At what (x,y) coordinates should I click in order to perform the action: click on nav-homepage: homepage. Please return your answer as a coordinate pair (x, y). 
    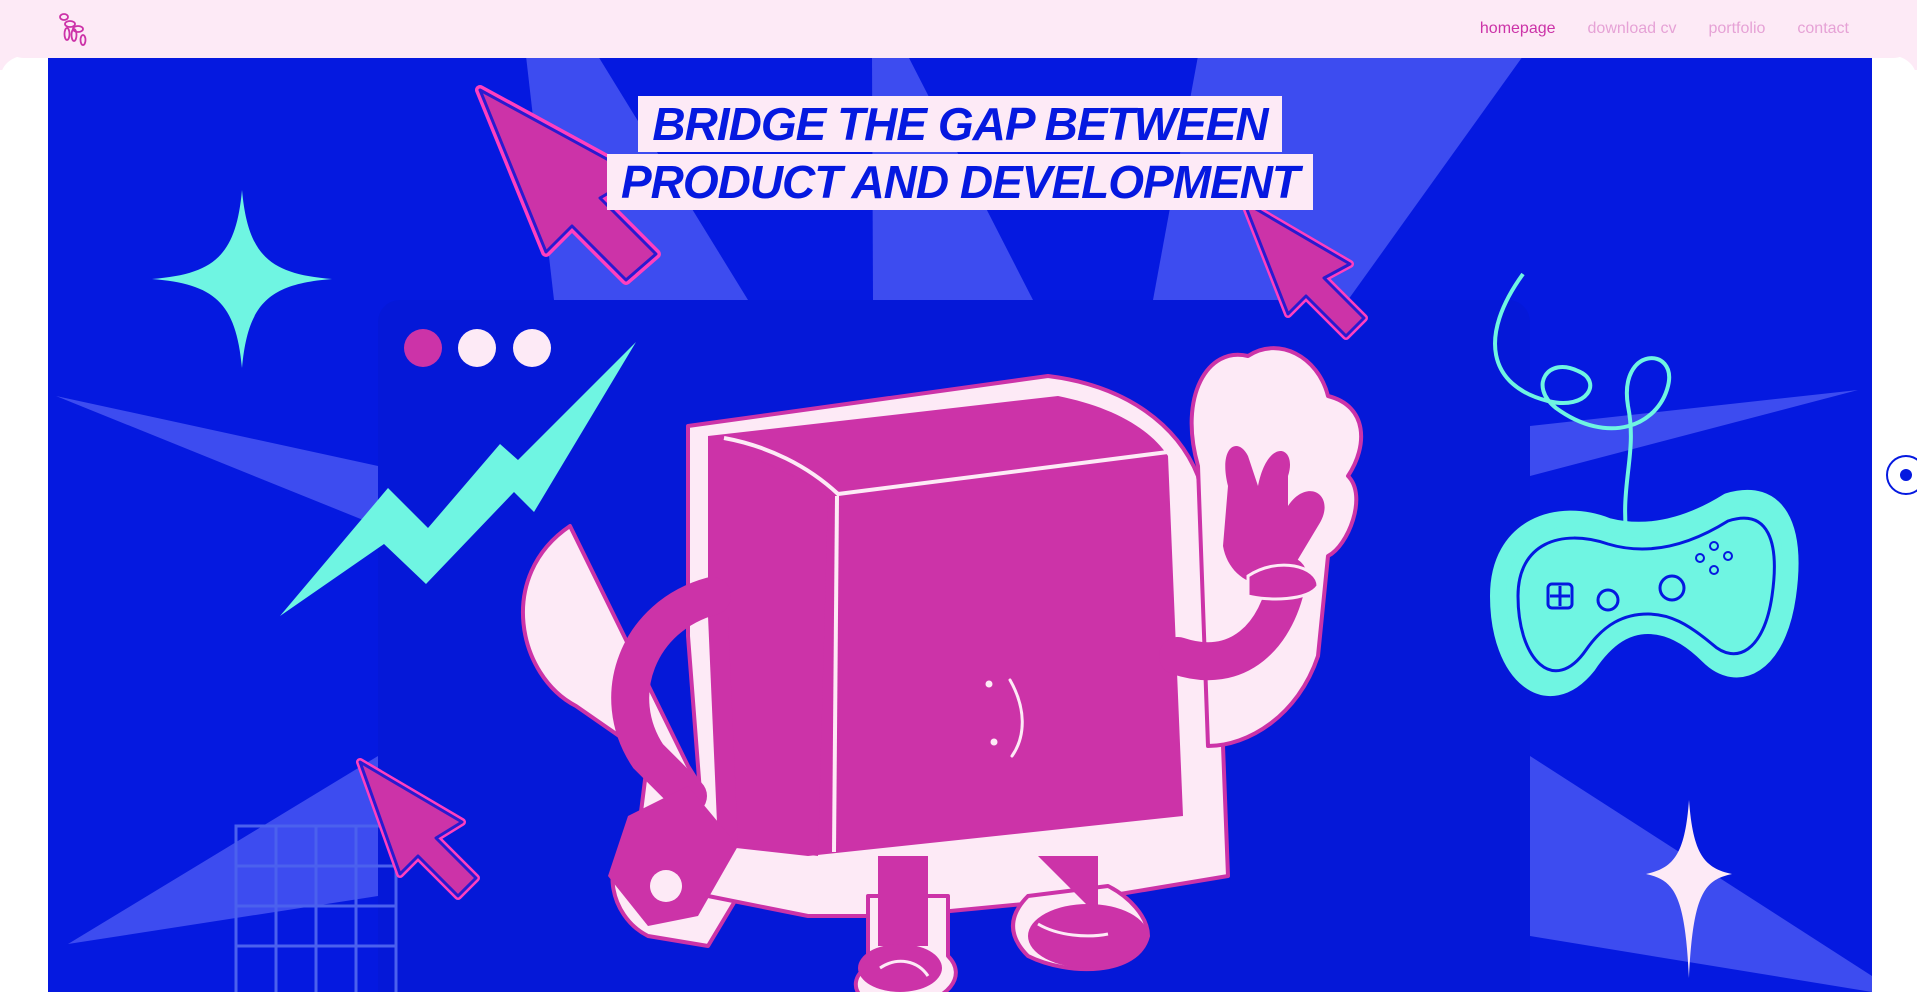
    Looking at the image, I should click on (1517, 28).